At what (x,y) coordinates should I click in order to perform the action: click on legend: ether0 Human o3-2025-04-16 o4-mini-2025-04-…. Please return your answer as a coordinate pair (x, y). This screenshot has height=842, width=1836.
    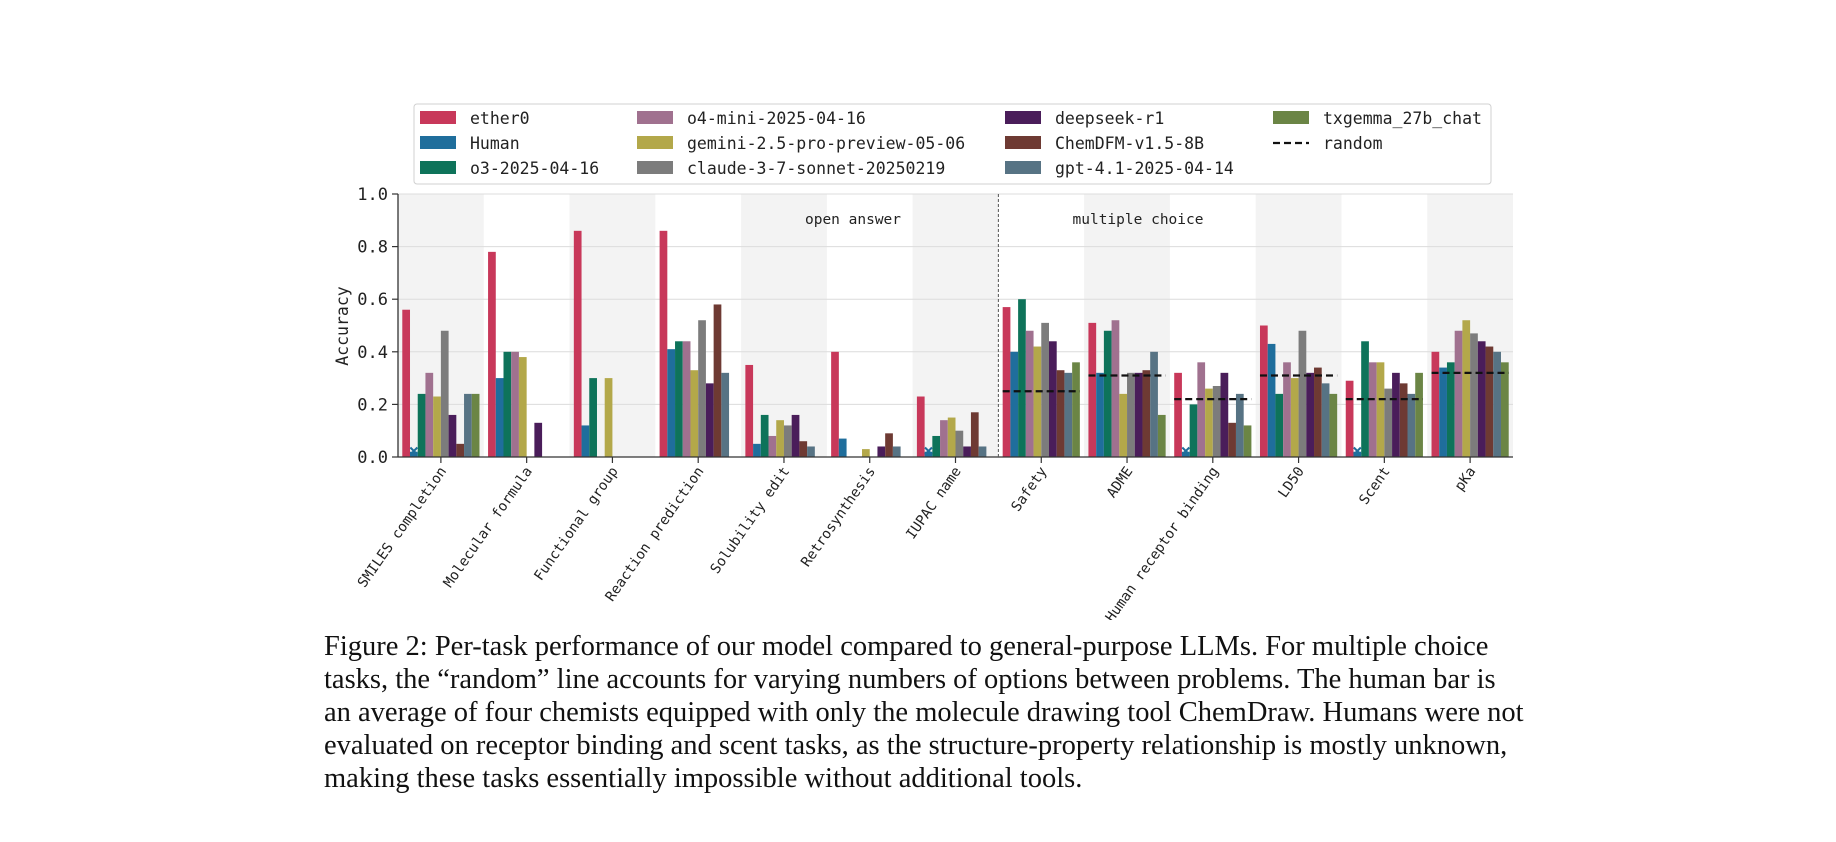
    Looking at the image, I should click on (952, 144).